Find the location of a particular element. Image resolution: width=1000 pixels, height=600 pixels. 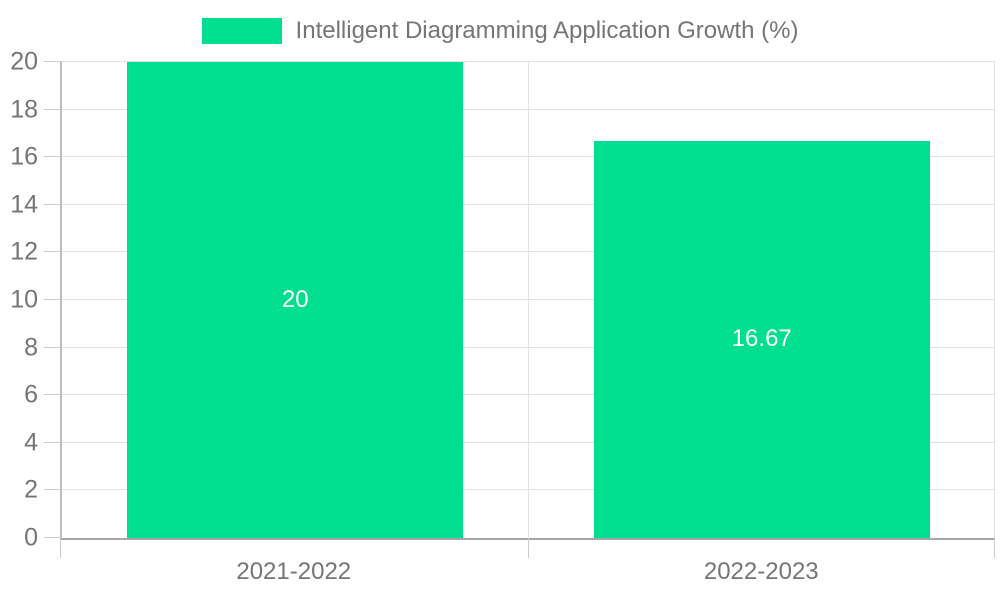

y-axis-tick-label: 18 is located at coordinates (24, 109).